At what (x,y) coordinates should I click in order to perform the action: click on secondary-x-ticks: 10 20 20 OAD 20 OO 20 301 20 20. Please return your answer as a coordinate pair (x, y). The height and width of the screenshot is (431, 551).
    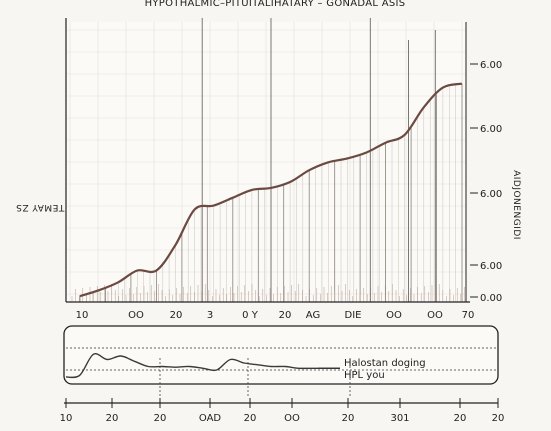
    Looking at the image, I should click on (282, 411).